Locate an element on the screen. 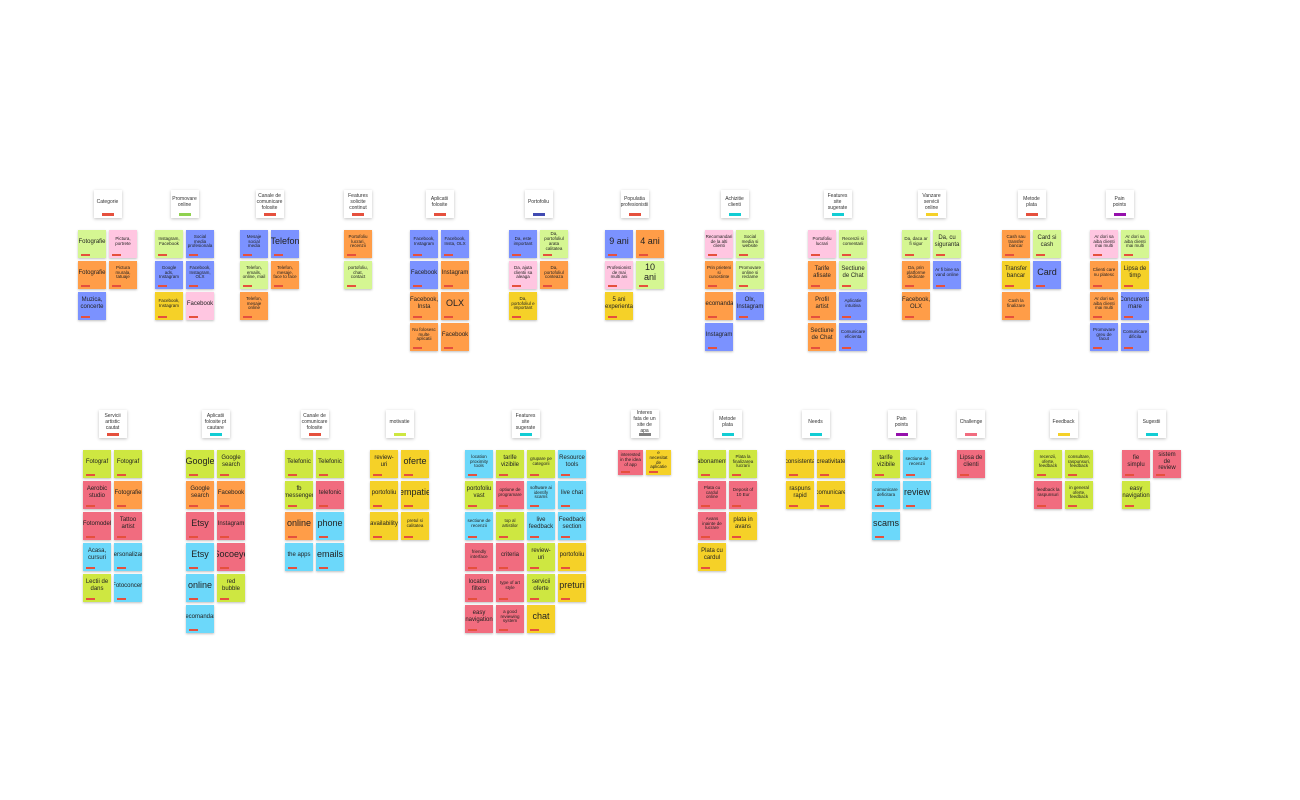  sticky-note: Feedback section is located at coordinates (572, 526).